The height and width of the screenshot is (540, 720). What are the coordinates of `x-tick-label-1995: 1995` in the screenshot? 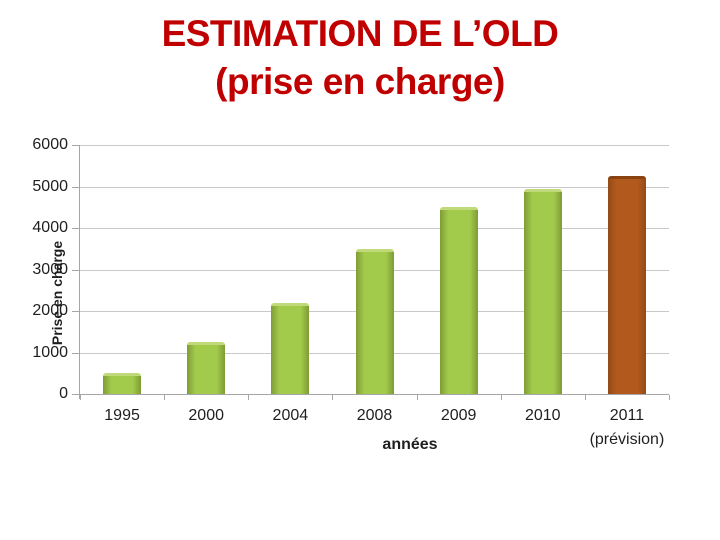 It's located at (122, 416).